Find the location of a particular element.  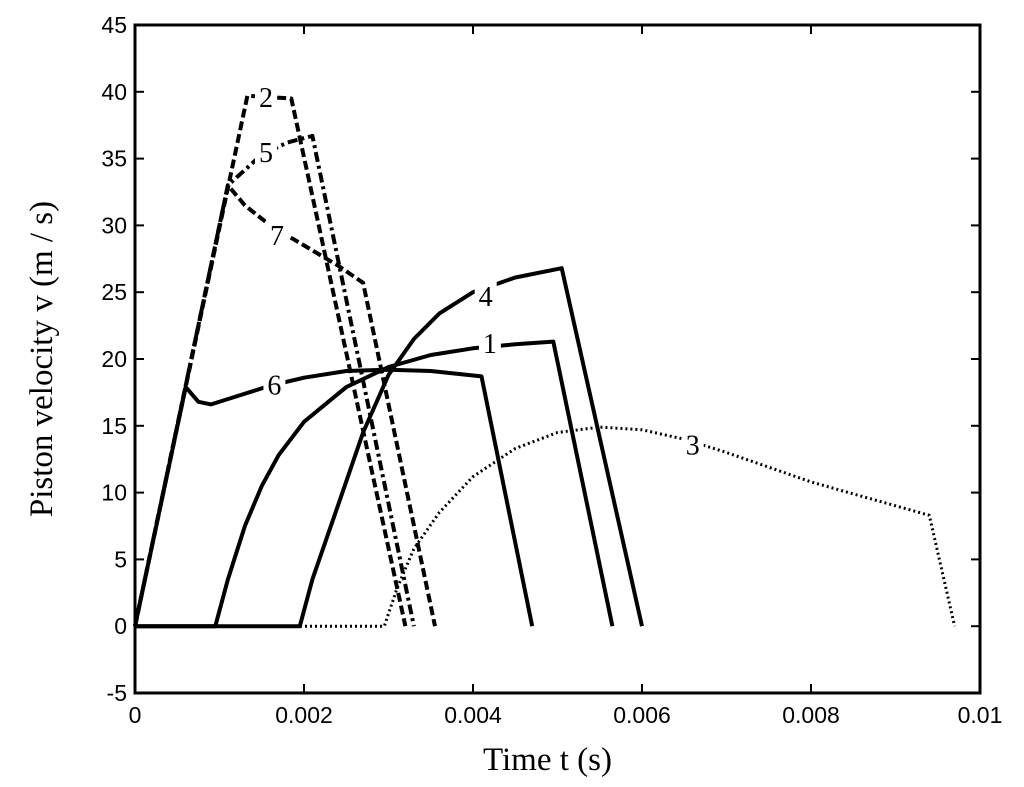

y-tick-label: 5 is located at coordinates (120, 559).